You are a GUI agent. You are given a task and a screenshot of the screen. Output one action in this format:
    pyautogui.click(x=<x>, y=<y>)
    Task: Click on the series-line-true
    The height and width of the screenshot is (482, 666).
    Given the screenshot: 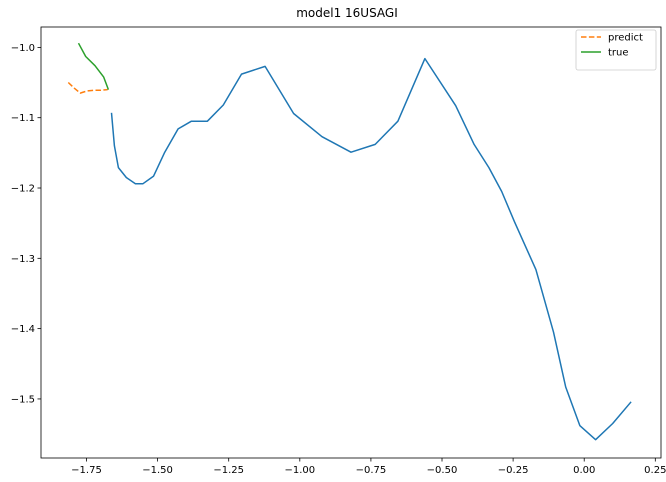 What is the action you would take?
    pyautogui.click(x=93, y=66)
    